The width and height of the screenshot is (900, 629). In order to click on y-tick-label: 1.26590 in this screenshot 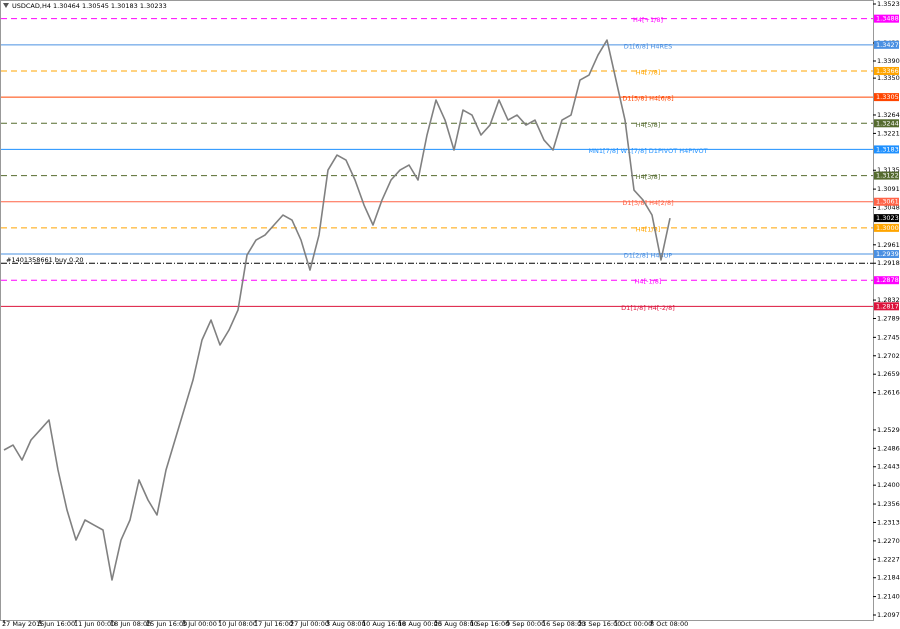, I will do `click(888, 374)`.